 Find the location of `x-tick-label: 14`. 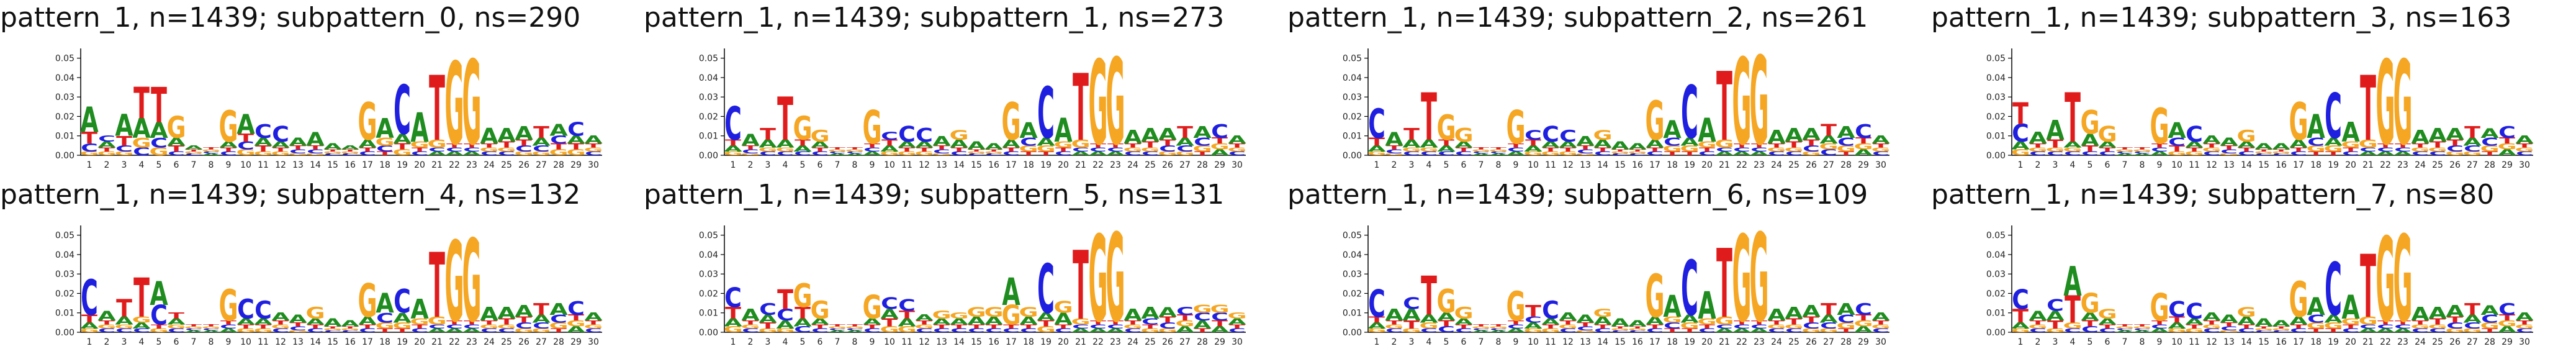

x-tick-label: 14 is located at coordinates (1602, 165).